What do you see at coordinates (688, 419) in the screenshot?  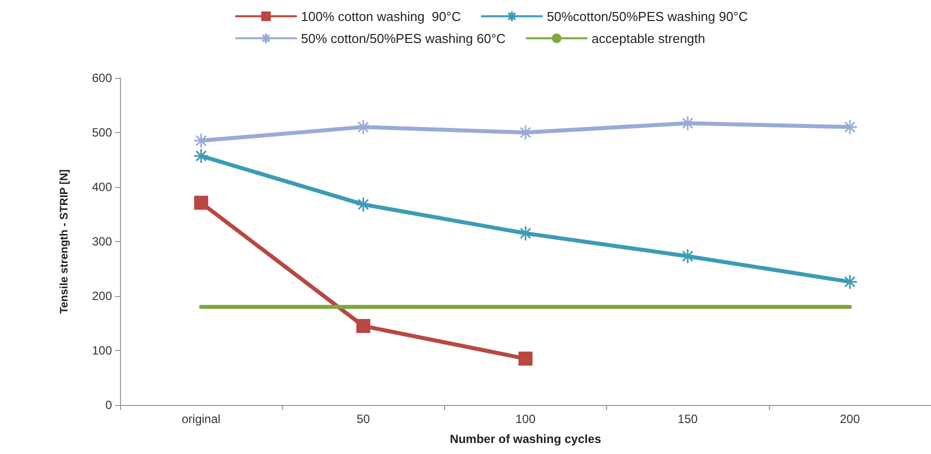 I see `x-tick-label: 150` at bounding box center [688, 419].